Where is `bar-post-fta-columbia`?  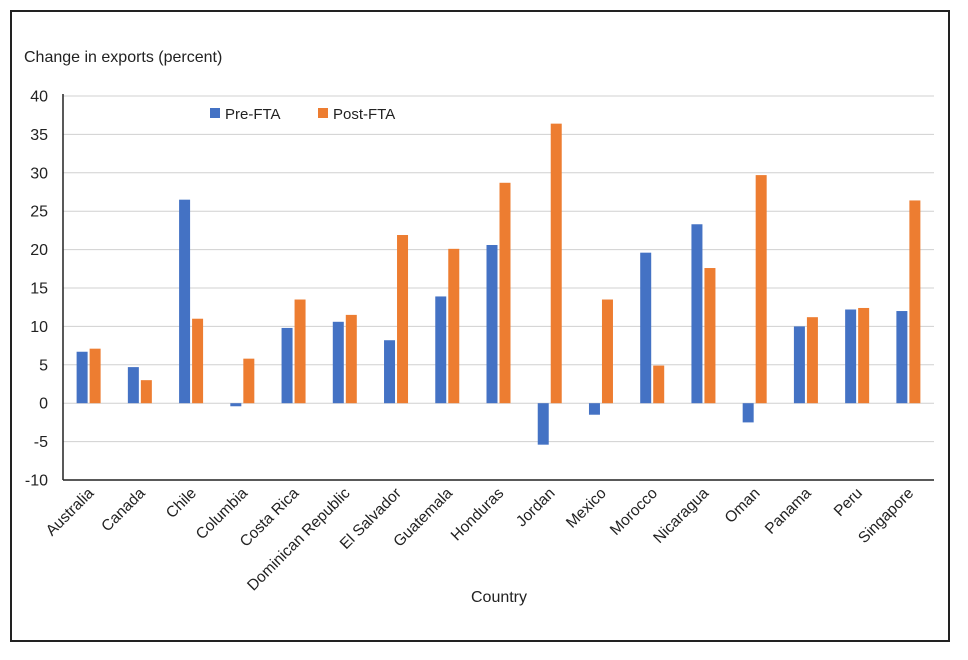 bar-post-fta-columbia is located at coordinates (249, 381).